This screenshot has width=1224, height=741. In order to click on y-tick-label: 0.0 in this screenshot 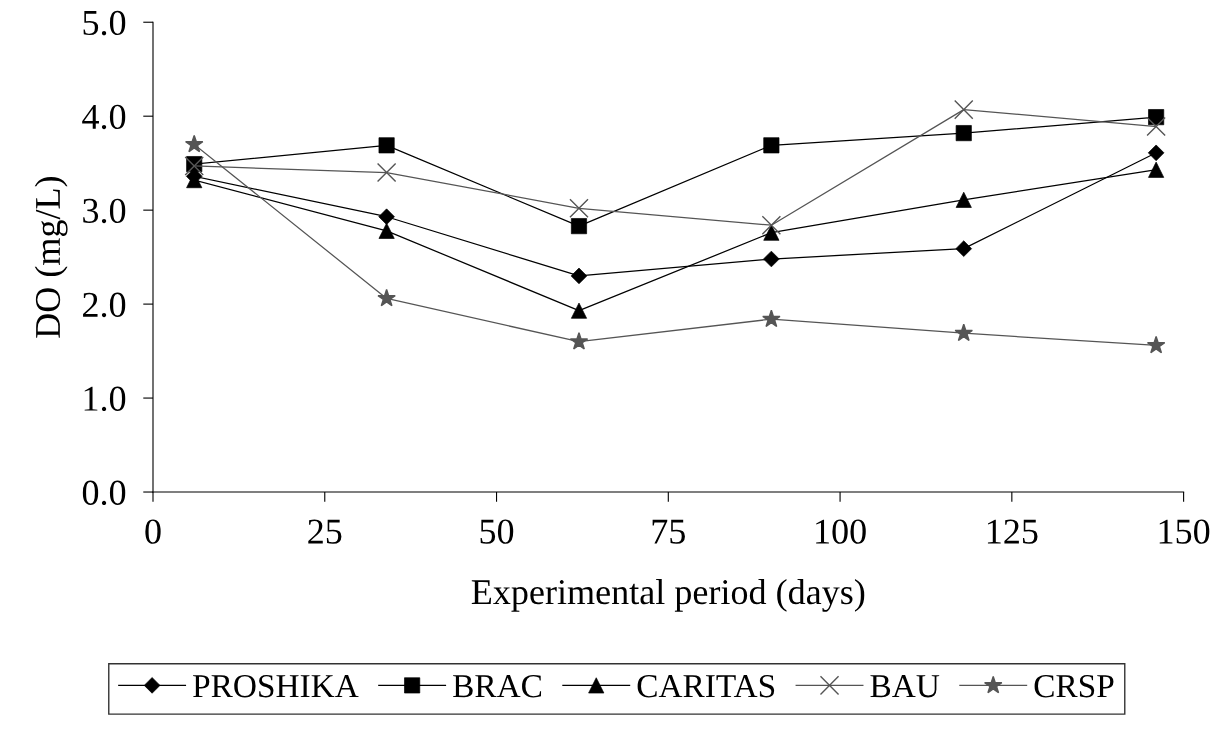, I will do `click(104, 493)`.